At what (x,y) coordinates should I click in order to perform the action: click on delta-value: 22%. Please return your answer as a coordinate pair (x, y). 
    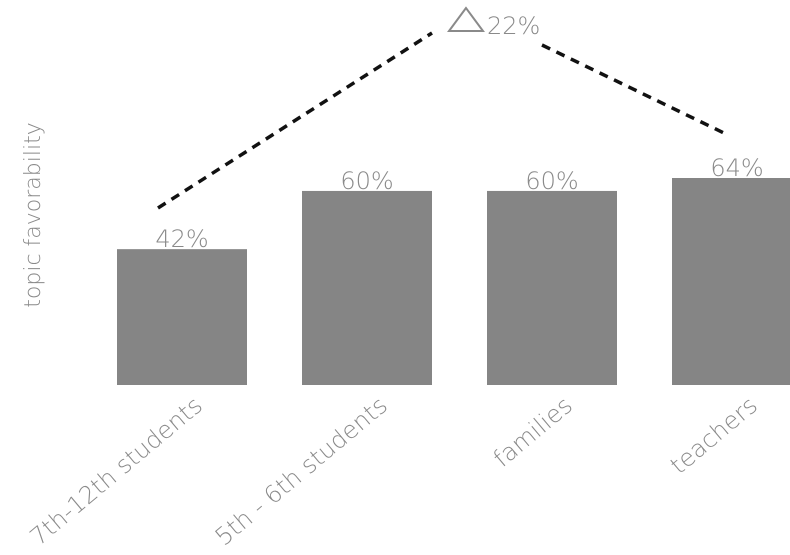
    Looking at the image, I should click on (513, 26).